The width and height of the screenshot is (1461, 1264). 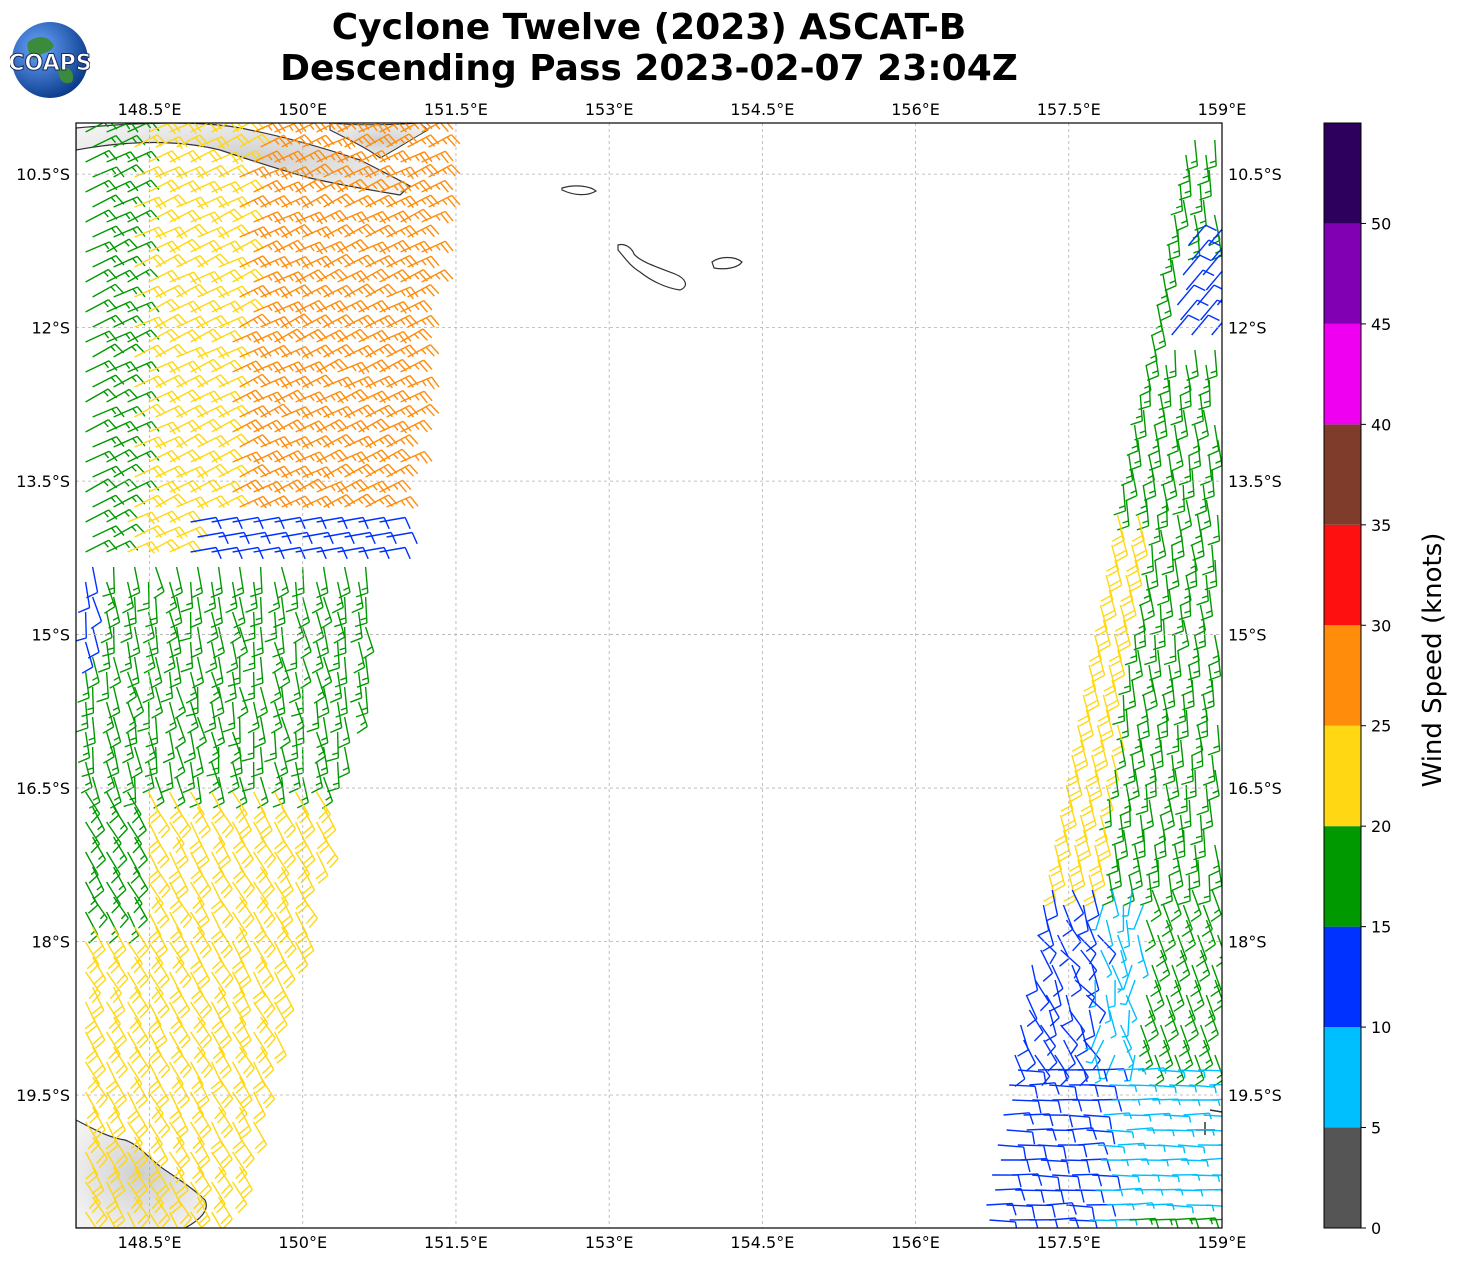 What do you see at coordinates (652, 267) in the screenshot?
I see `land-guadalcanal` at bounding box center [652, 267].